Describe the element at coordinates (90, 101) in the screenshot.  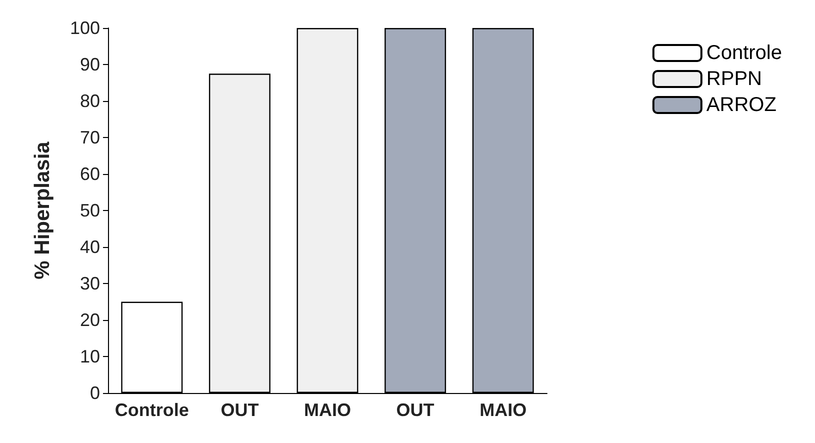
I see `y-tick-label: 80` at that location.